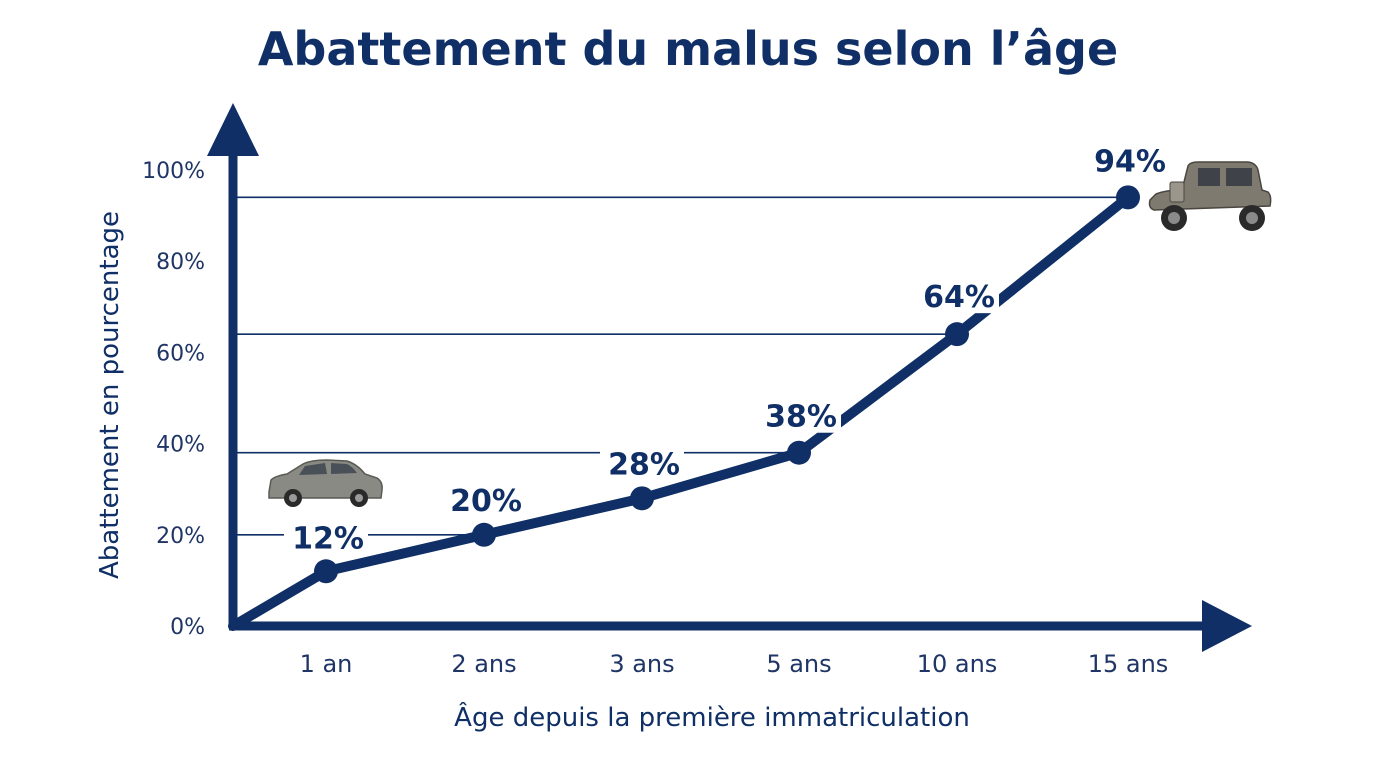 The image size is (1376, 768). What do you see at coordinates (180, 262) in the screenshot?
I see `y-tick-label: 80%` at bounding box center [180, 262].